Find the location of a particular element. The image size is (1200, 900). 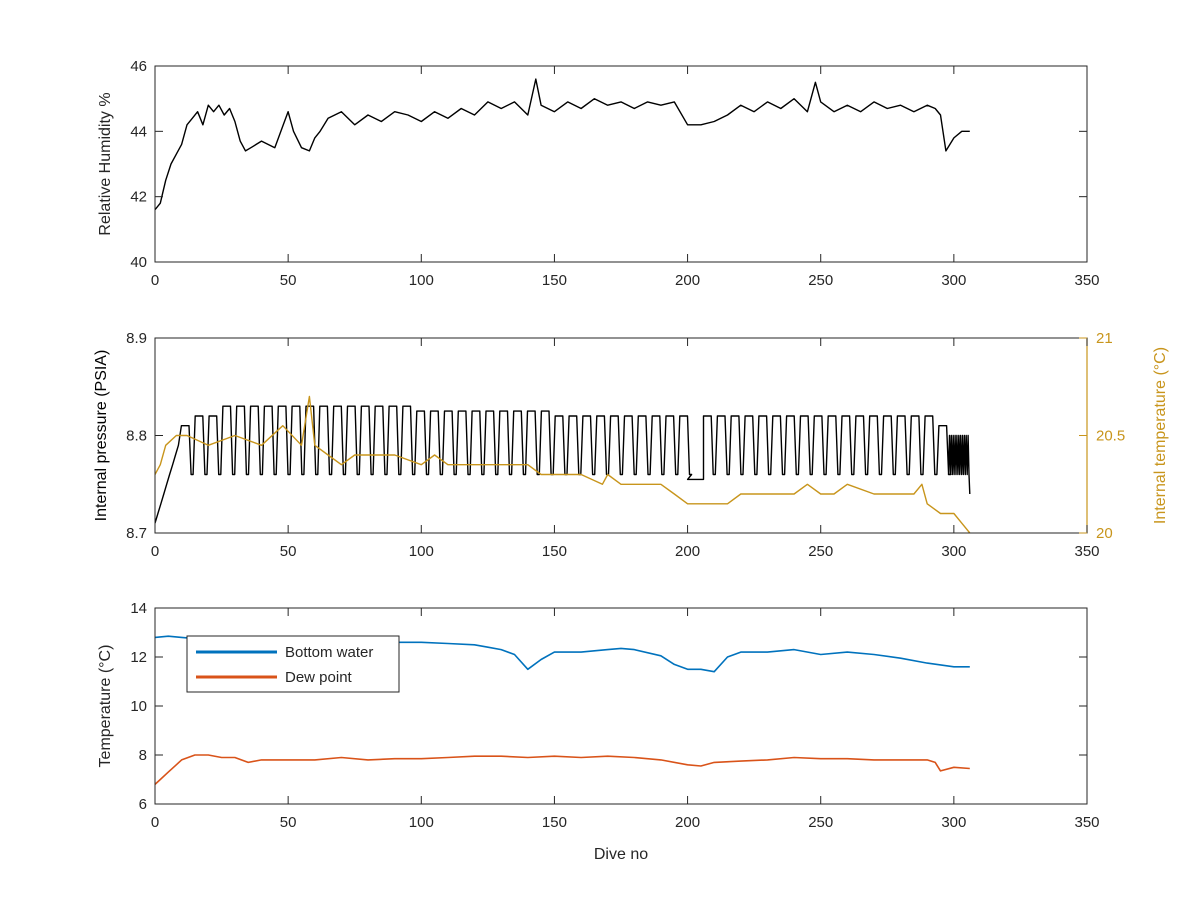

y-tick-label: 14 is located at coordinates (138, 608).